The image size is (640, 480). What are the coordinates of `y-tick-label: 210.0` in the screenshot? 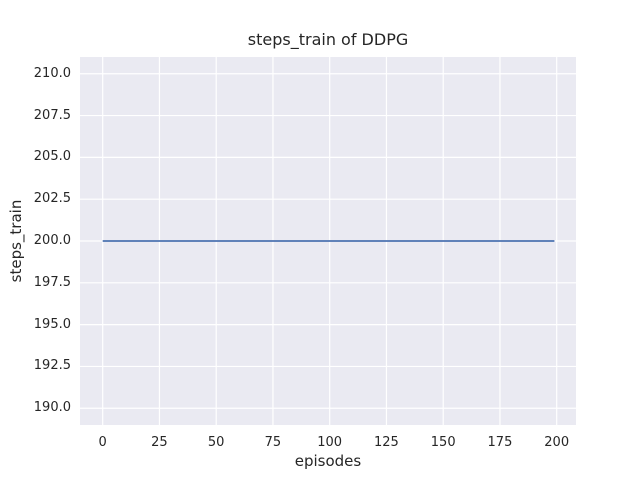 It's located at (52, 73).